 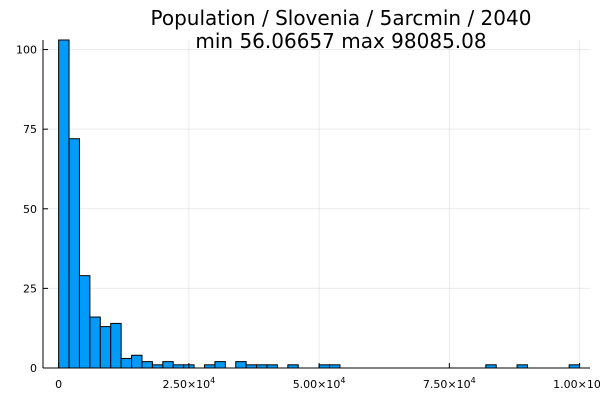 What do you see at coordinates (576, 383) in the screenshot?
I see `x-tick-label: 1.00×10⁵` at bounding box center [576, 383].